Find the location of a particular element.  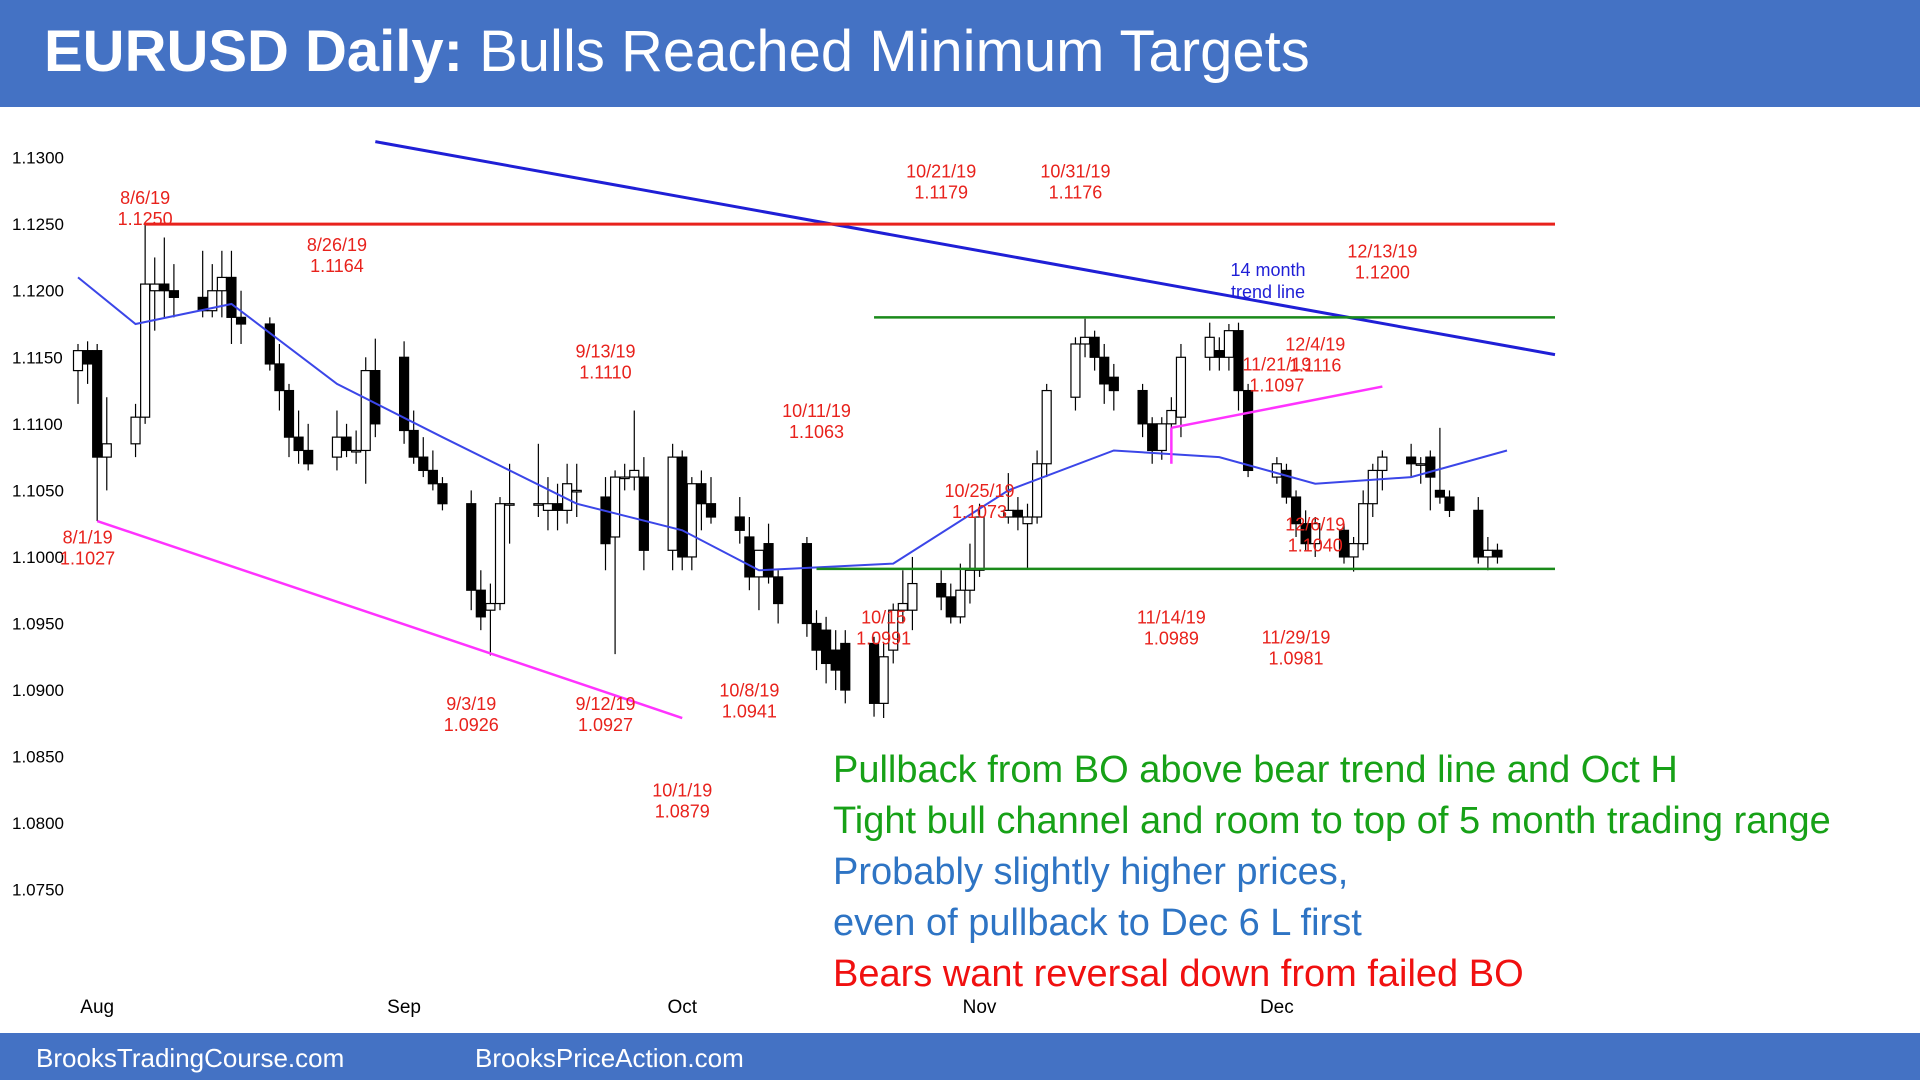

footer-site-priceaction: BrooksPriceAction.com is located at coordinates (609, 1058).